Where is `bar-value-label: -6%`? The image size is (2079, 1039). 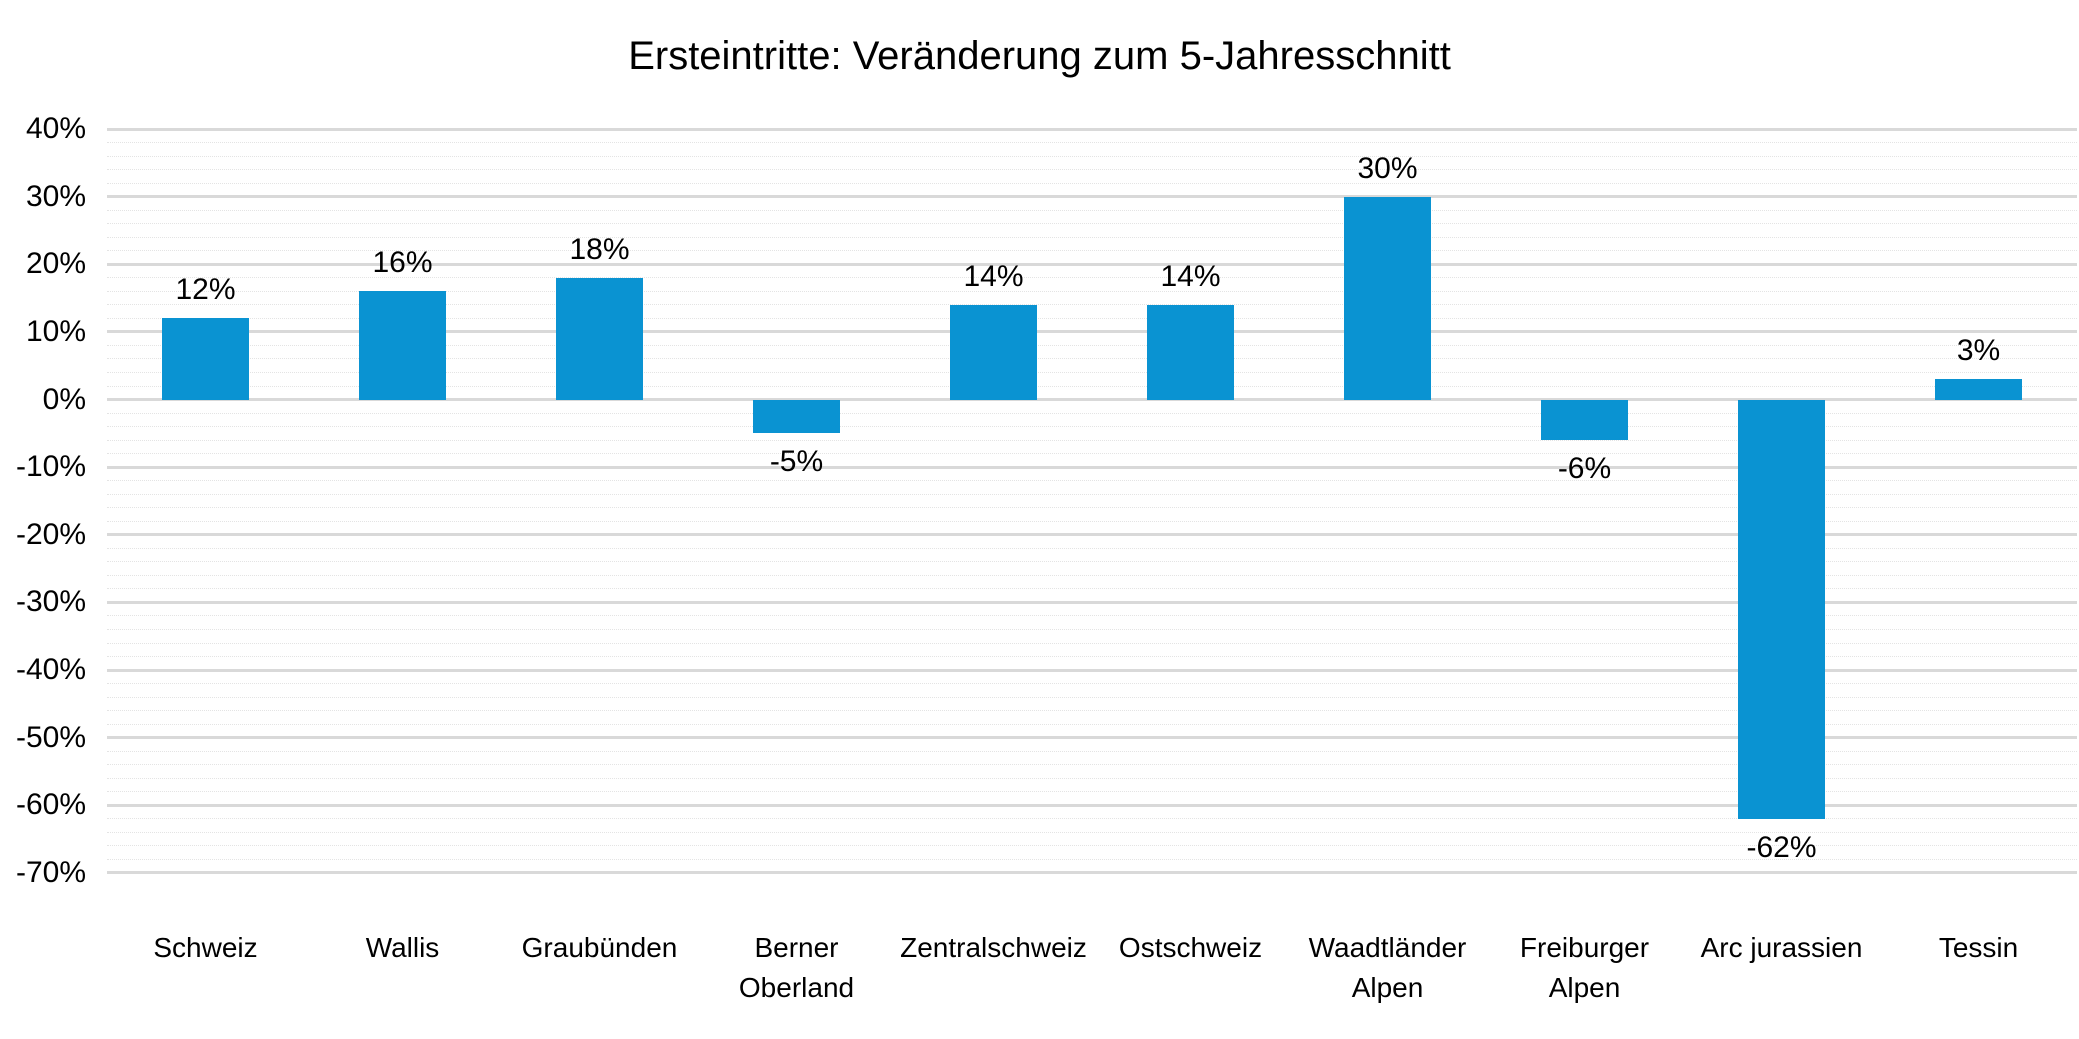
bar-value-label: -6% is located at coordinates (1584, 469).